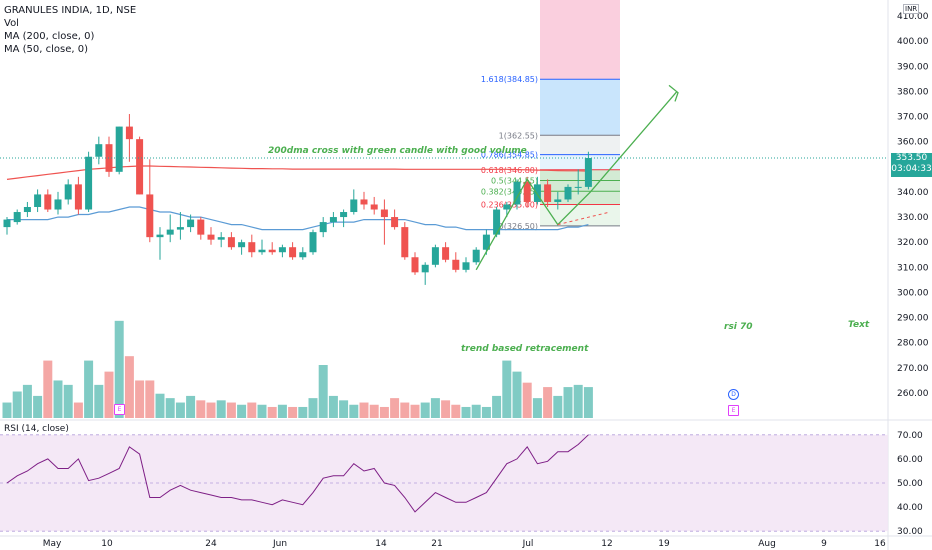 Image resolution: width=932 pixels, height=550 pixels. What do you see at coordinates (509, 79) in the screenshot?
I see `fib-level-label: 1.618(384.85)` at bounding box center [509, 79].